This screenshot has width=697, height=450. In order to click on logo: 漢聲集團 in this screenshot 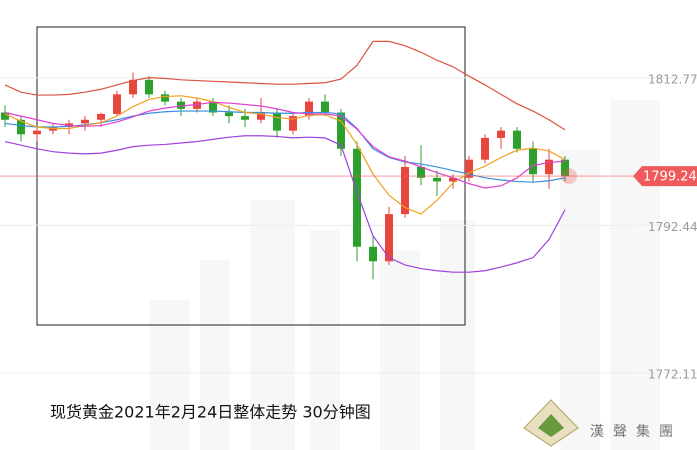, I will do `click(602, 423)`.